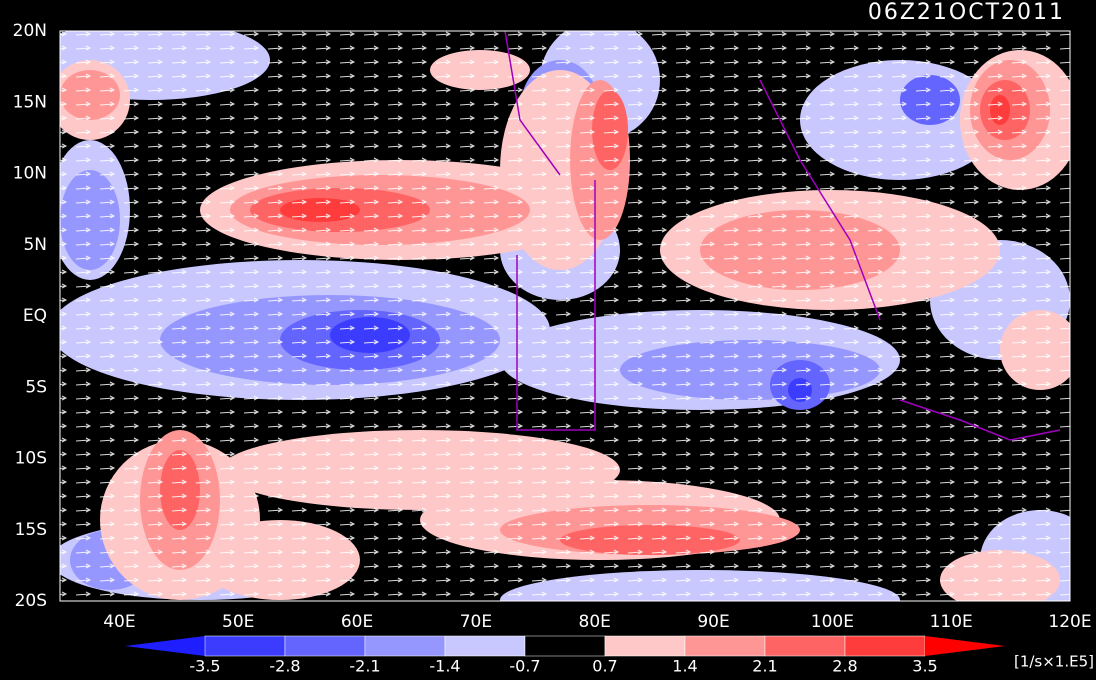 This screenshot has width=1096, height=680. I want to click on lat-label: 15N, so click(30, 102).